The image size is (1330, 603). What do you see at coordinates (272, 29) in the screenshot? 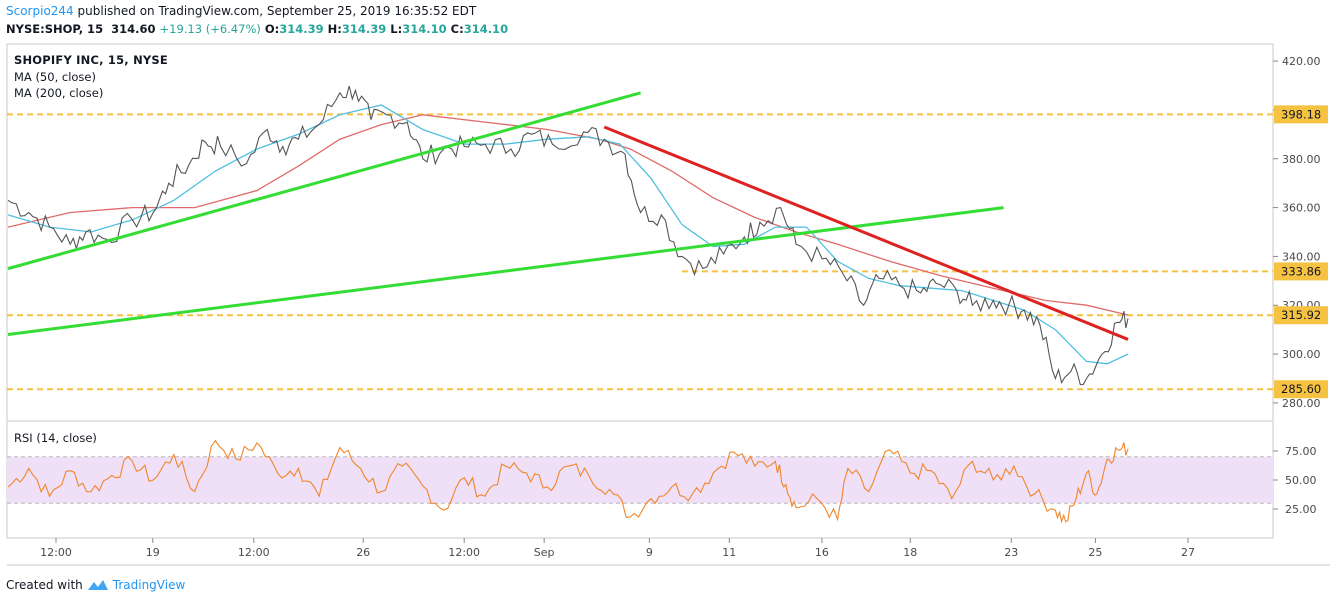
I see `open-label: O:` at bounding box center [272, 29].